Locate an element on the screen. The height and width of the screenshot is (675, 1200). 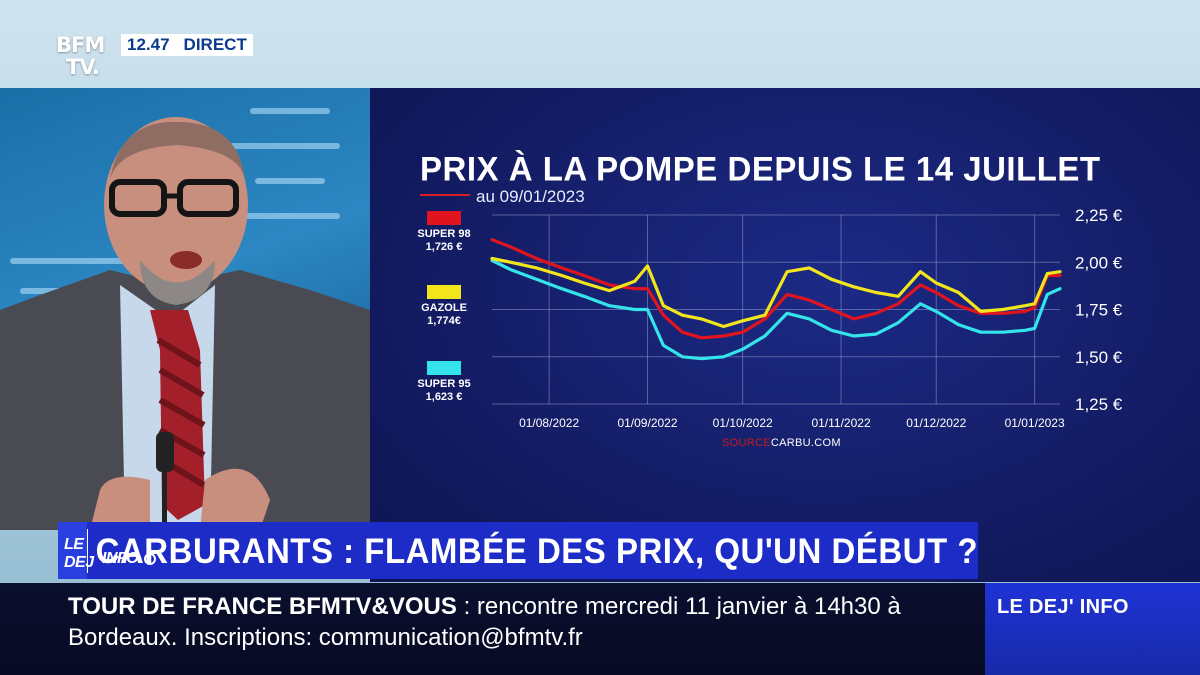
show-logo: LE DEJ INFO is located at coordinates (107, 550).